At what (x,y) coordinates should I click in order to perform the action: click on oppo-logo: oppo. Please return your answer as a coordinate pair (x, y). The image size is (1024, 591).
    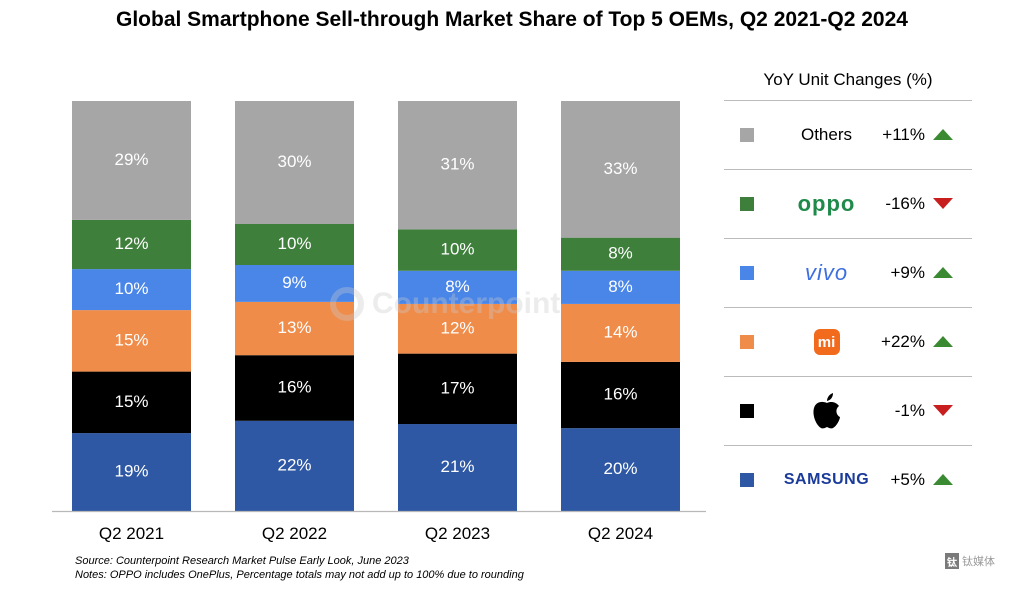
    Looking at the image, I should click on (826, 204).